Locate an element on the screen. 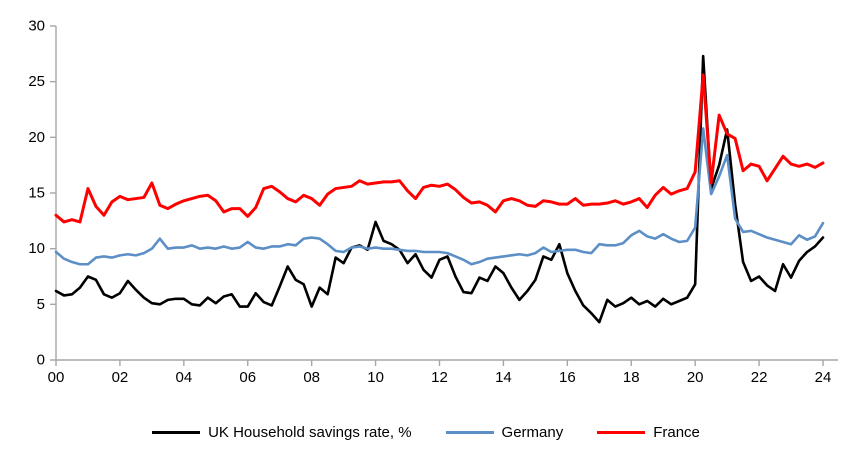 Image resolution: width=852 pixels, height=476 pixels. x-tick-label: 14 is located at coordinates (503, 377).